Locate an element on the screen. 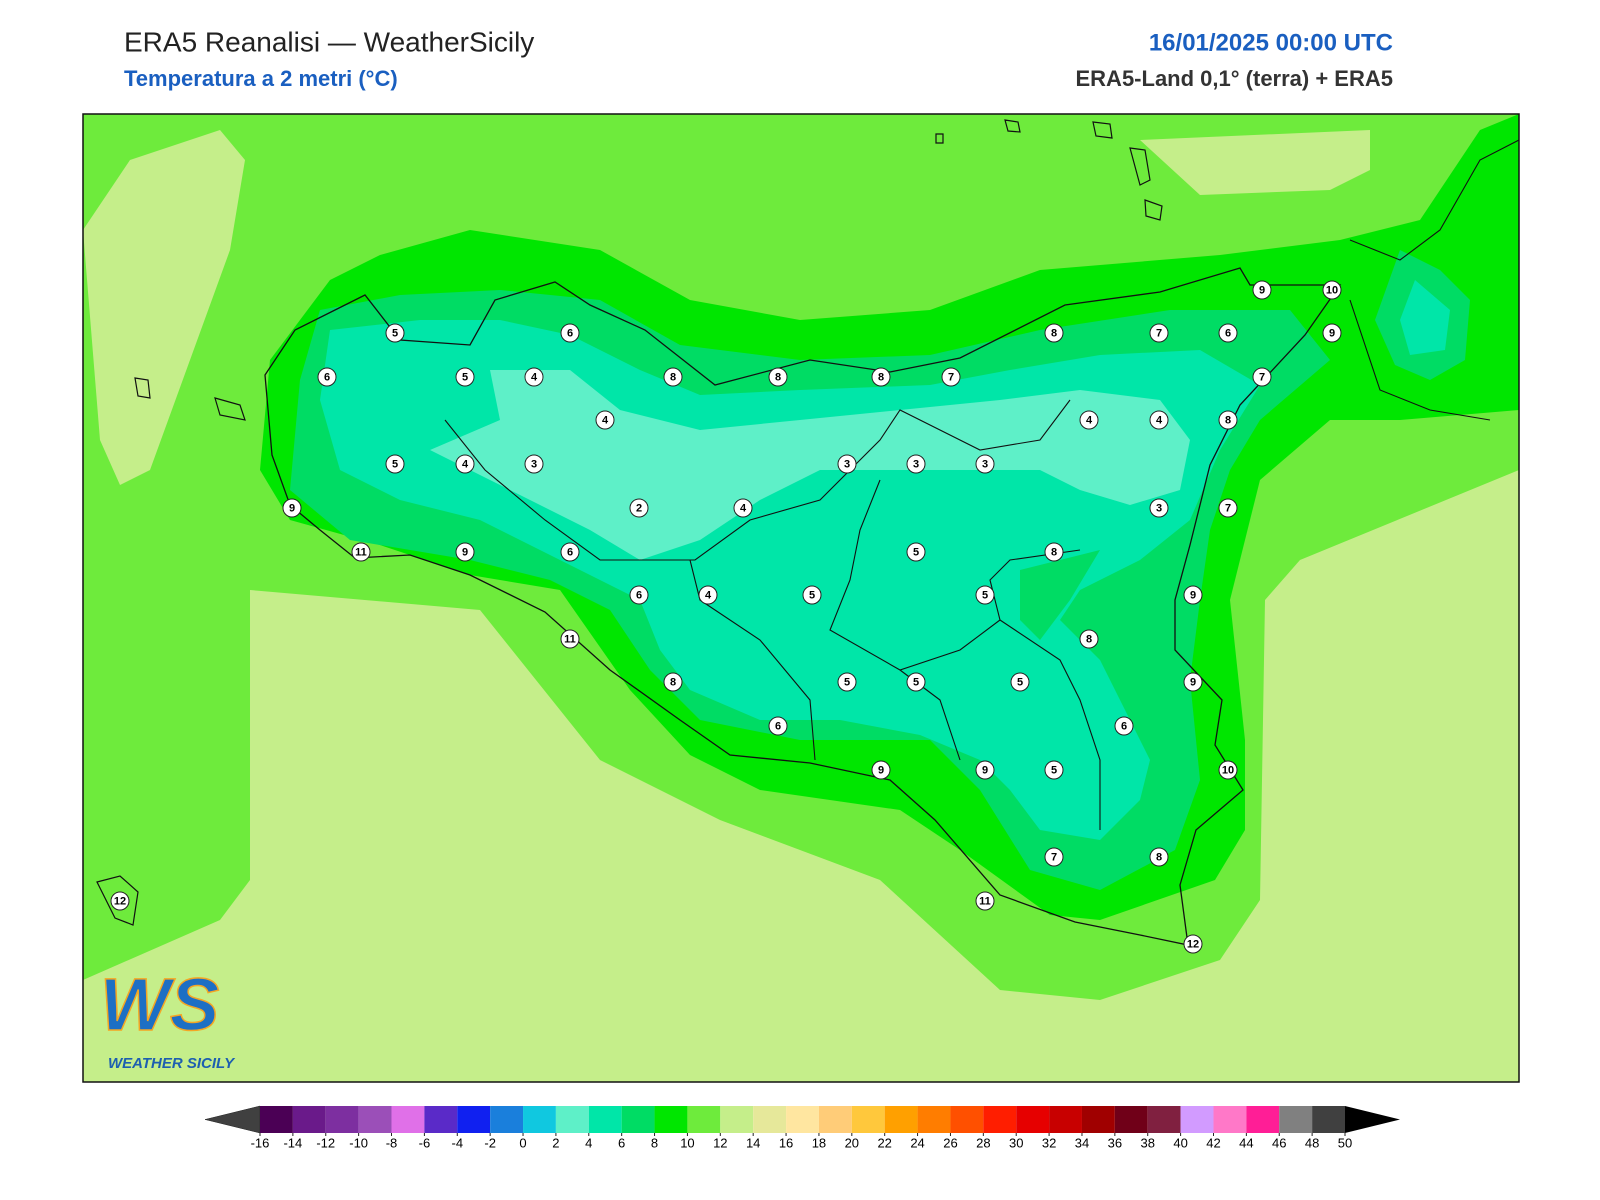 This screenshot has height=1200, width=1600. logo-mark: WS is located at coordinates (159, 1004).